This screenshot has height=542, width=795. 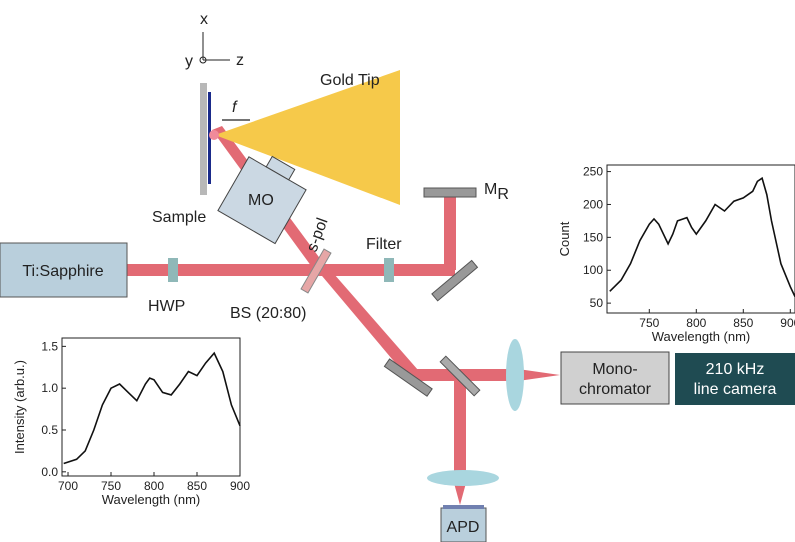 What do you see at coordinates (214, 135) in the screenshot?
I see `spot` at bounding box center [214, 135].